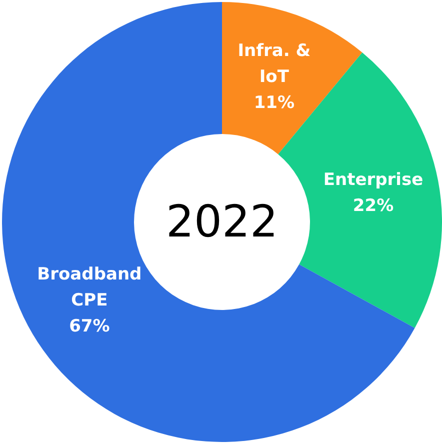 The height and width of the screenshot is (444, 442). What do you see at coordinates (89, 326) in the screenshot?
I see `data-label: 67%` at bounding box center [89, 326].